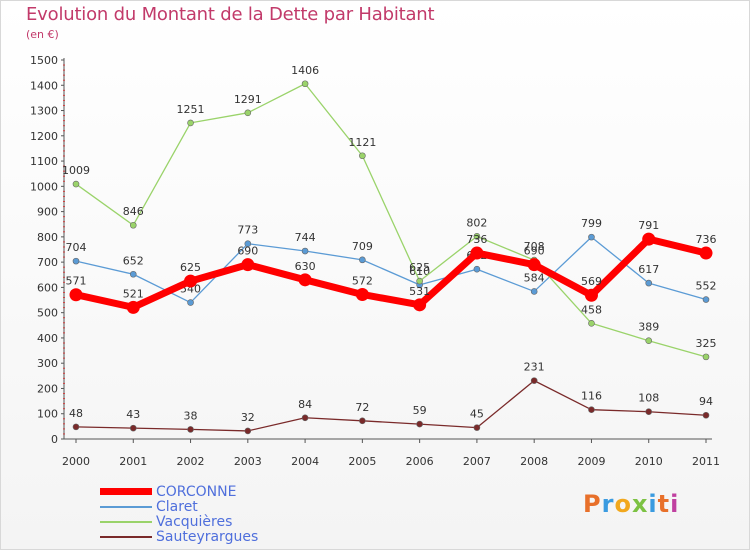  What do you see at coordinates (419, 291) in the screenshot?
I see `data-label: 531` at bounding box center [419, 291].